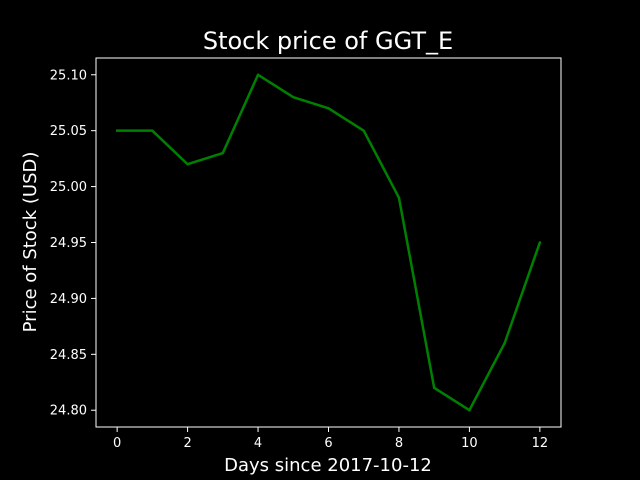 This screenshot has height=480, width=640. Describe the element at coordinates (117, 443) in the screenshot. I see `x-tick-label: 0` at that location.